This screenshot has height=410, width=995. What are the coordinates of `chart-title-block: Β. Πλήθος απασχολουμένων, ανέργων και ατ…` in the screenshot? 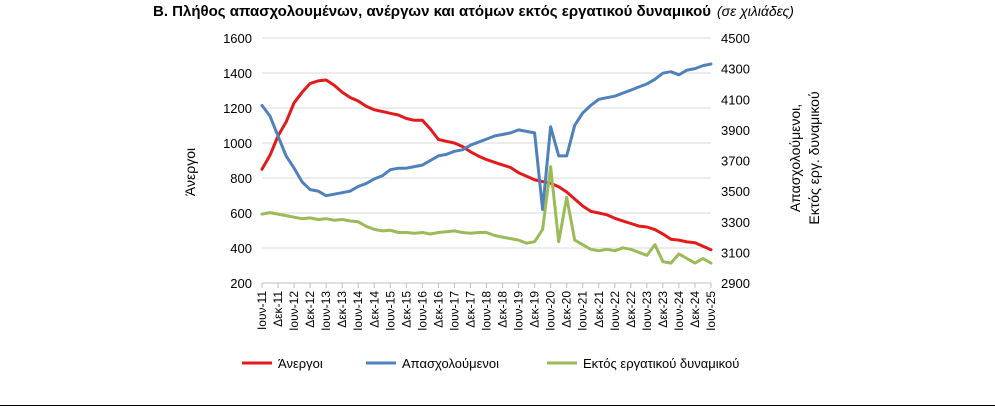 It's located at (533, 11).